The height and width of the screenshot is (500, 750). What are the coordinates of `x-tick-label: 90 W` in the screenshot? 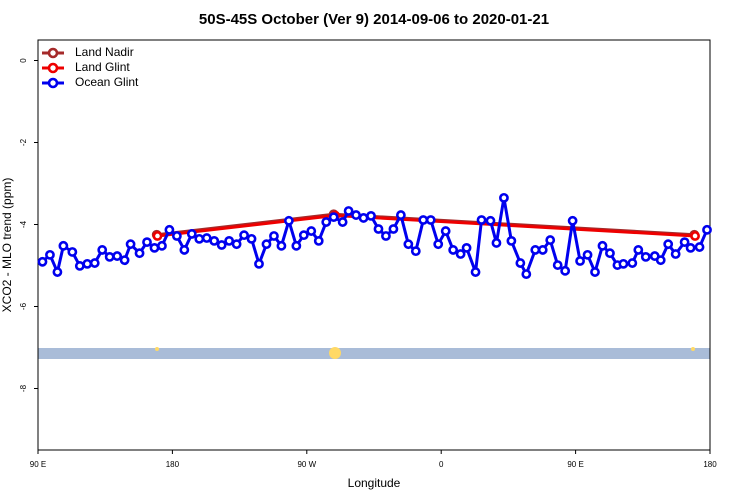 It's located at (306, 464).